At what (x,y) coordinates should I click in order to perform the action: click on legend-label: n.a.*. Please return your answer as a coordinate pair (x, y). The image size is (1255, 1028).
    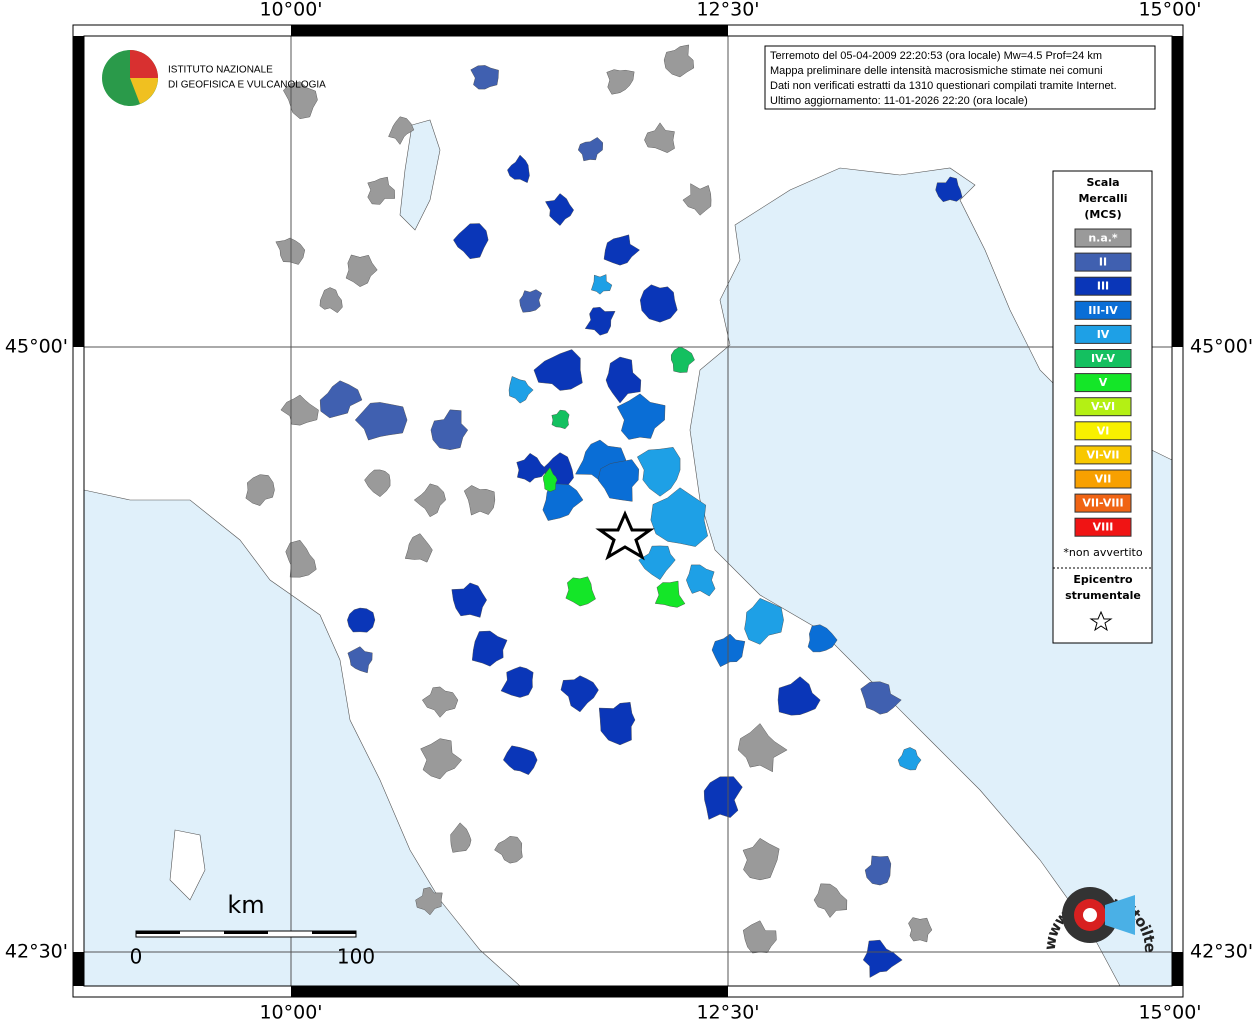
    Looking at the image, I should click on (1103, 238).